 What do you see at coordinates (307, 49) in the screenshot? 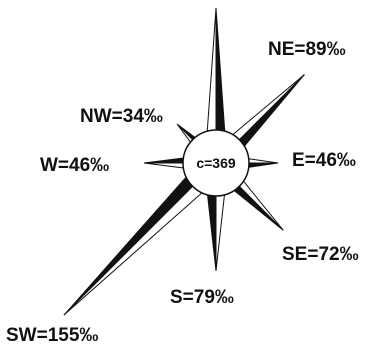
I see `label-ne: NE=89‰` at bounding box center [307, 49].